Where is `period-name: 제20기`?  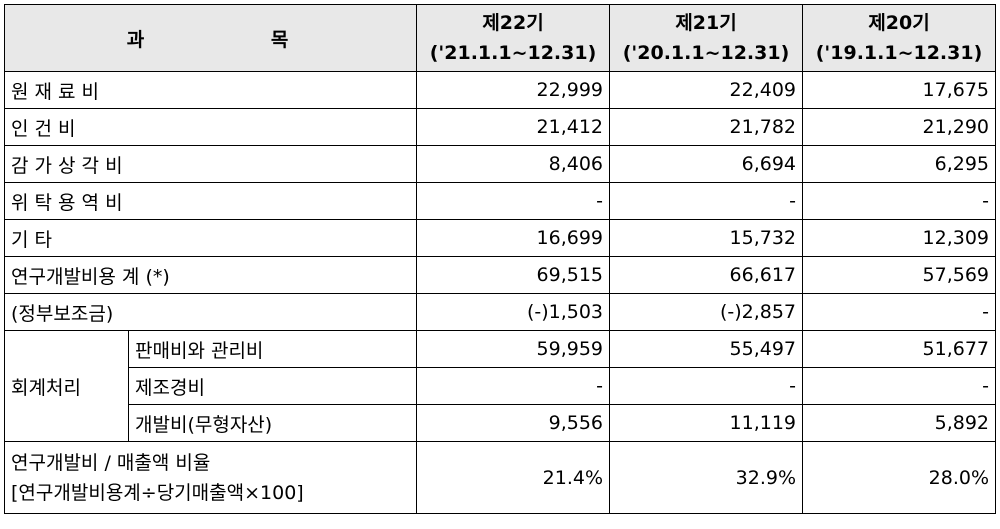 period-name: 제20기 is located at coordinates (899, 23).